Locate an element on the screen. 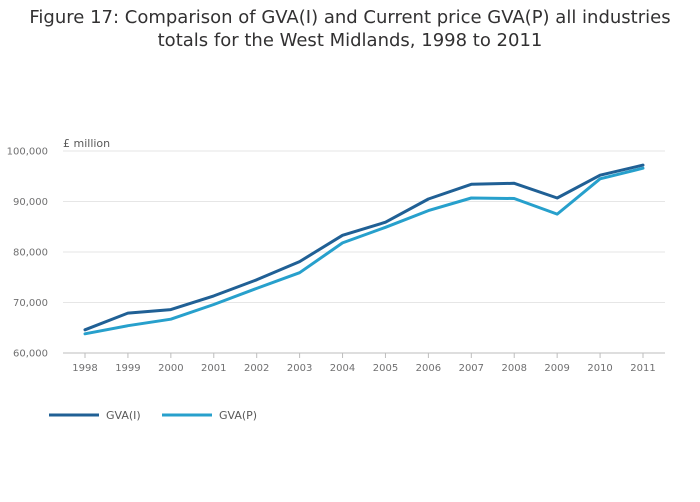 The height and width of the screenshot is (502, 700). y-tick-label: 90,000 is located at coordinates (30, 202).